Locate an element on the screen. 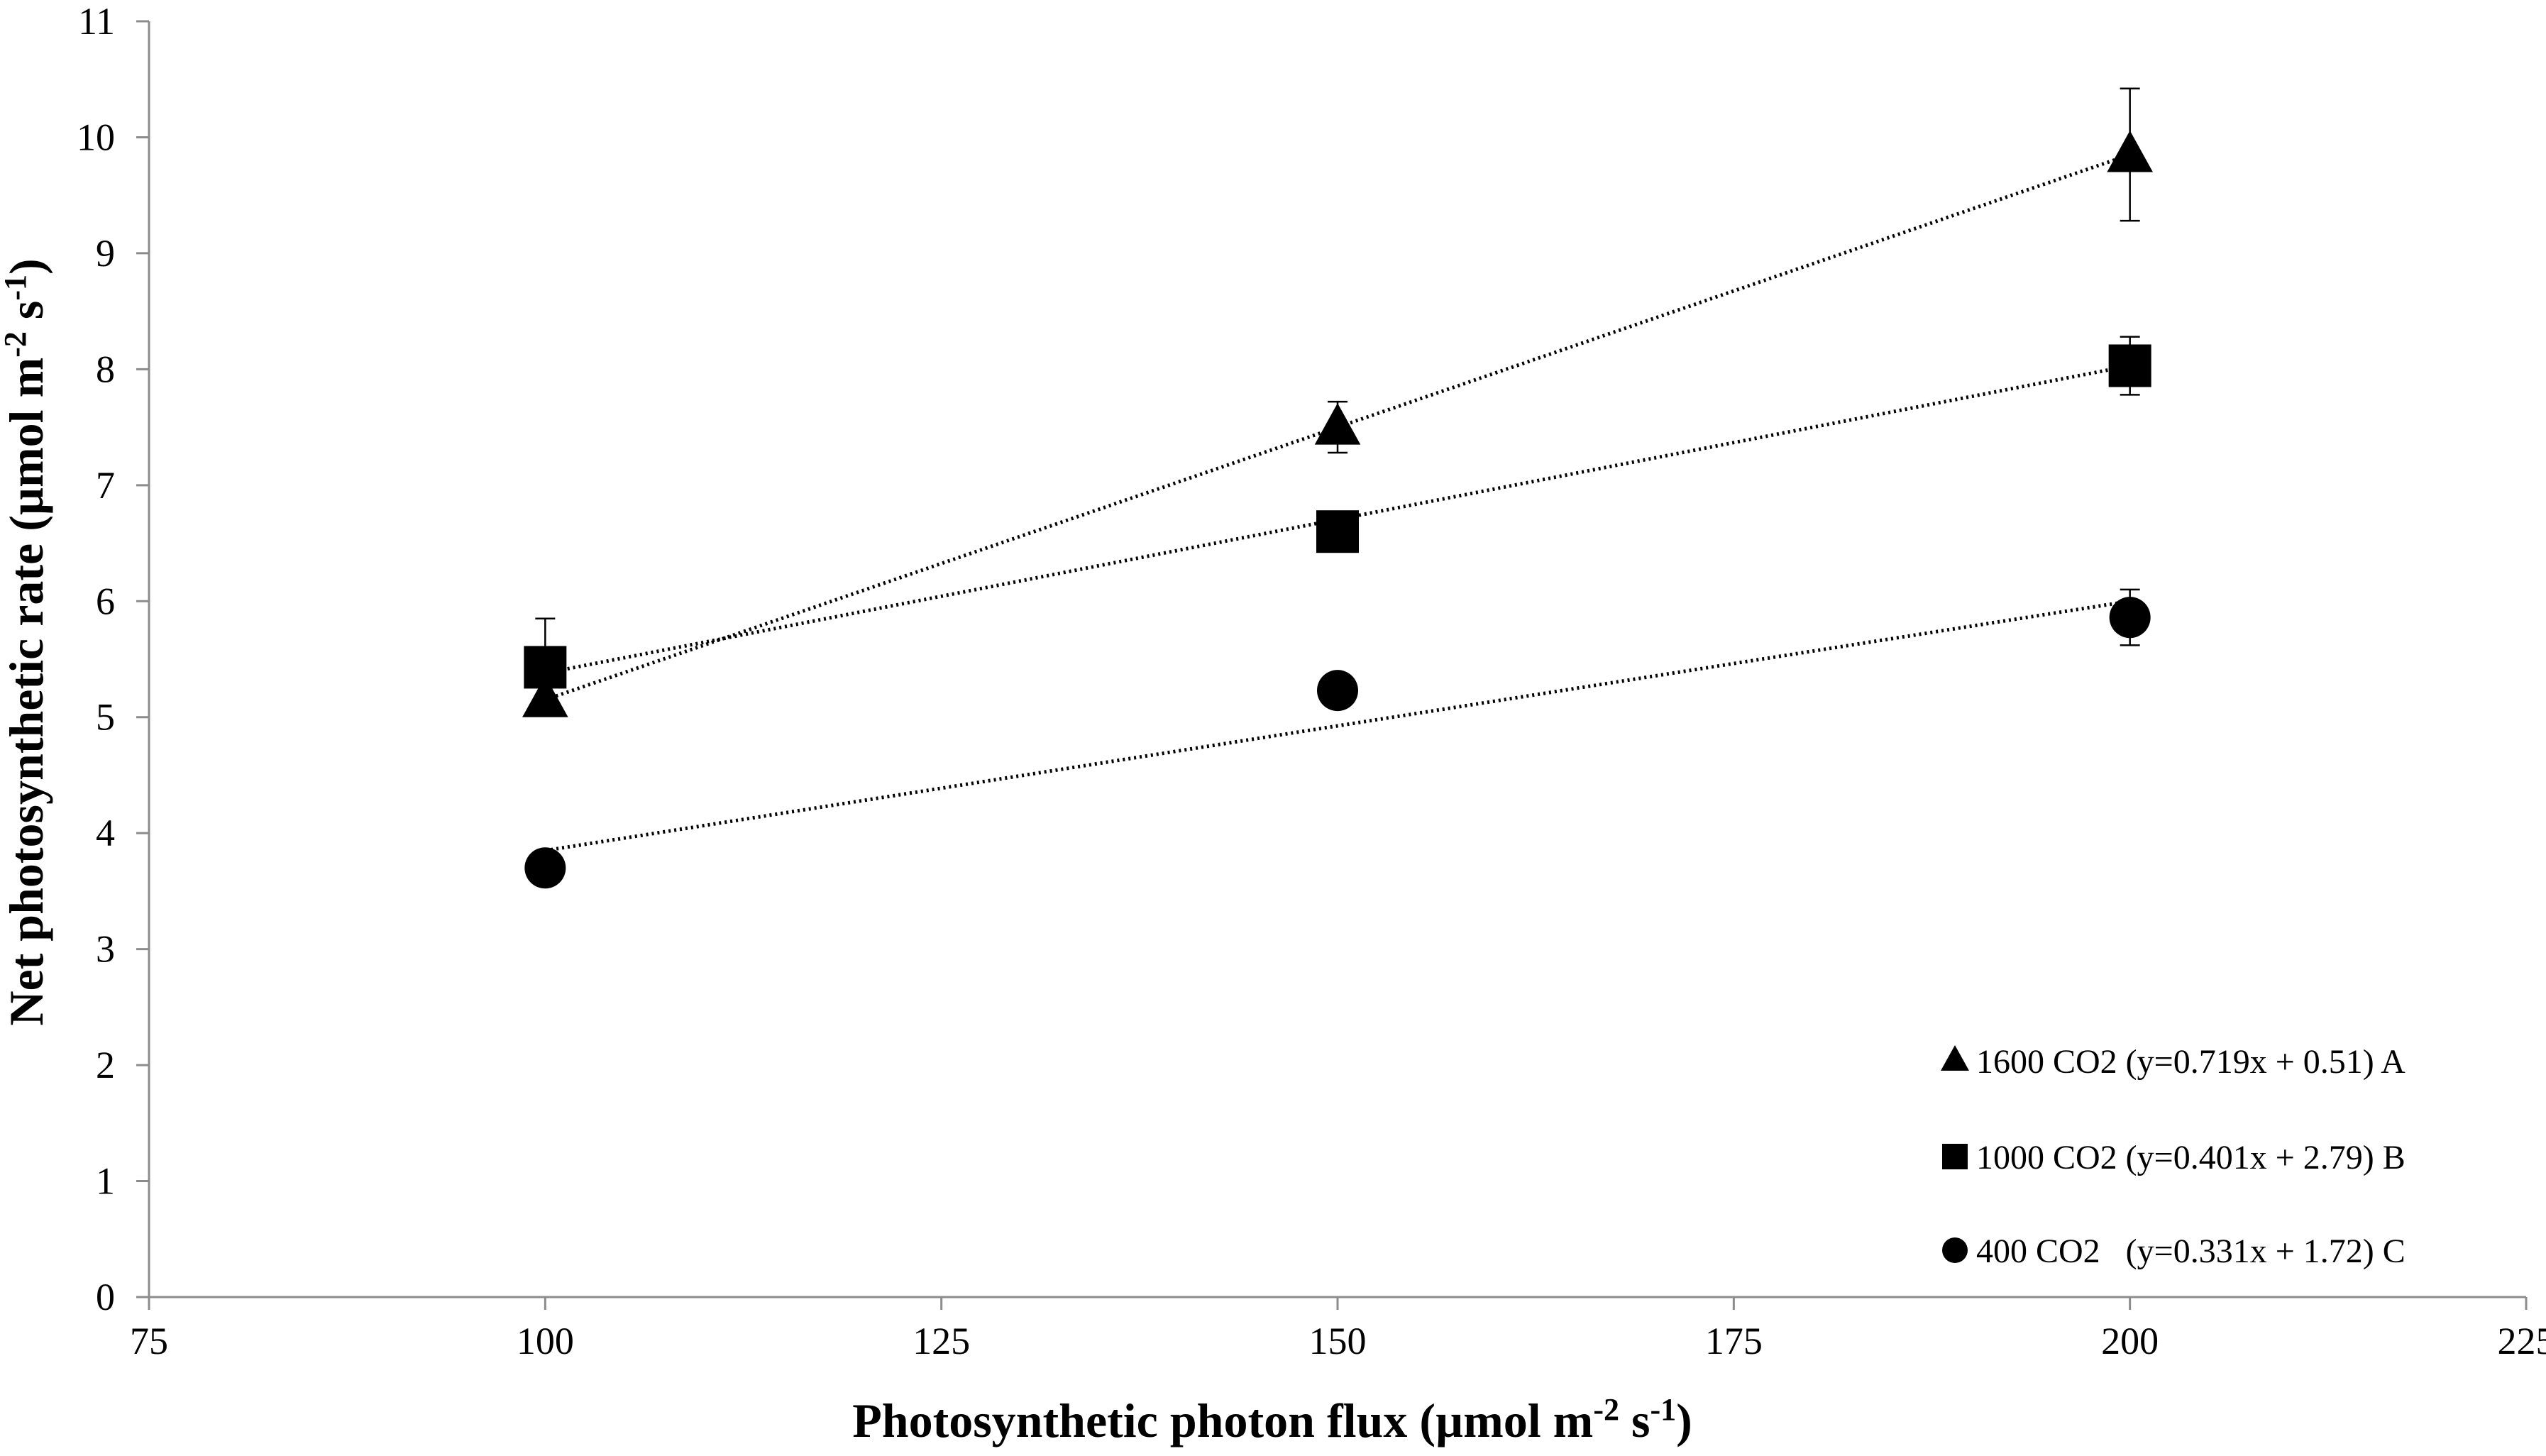 This screenshot has height=1456, width=2546. legend-circle-icon is located at coordinates (1955, 1250).